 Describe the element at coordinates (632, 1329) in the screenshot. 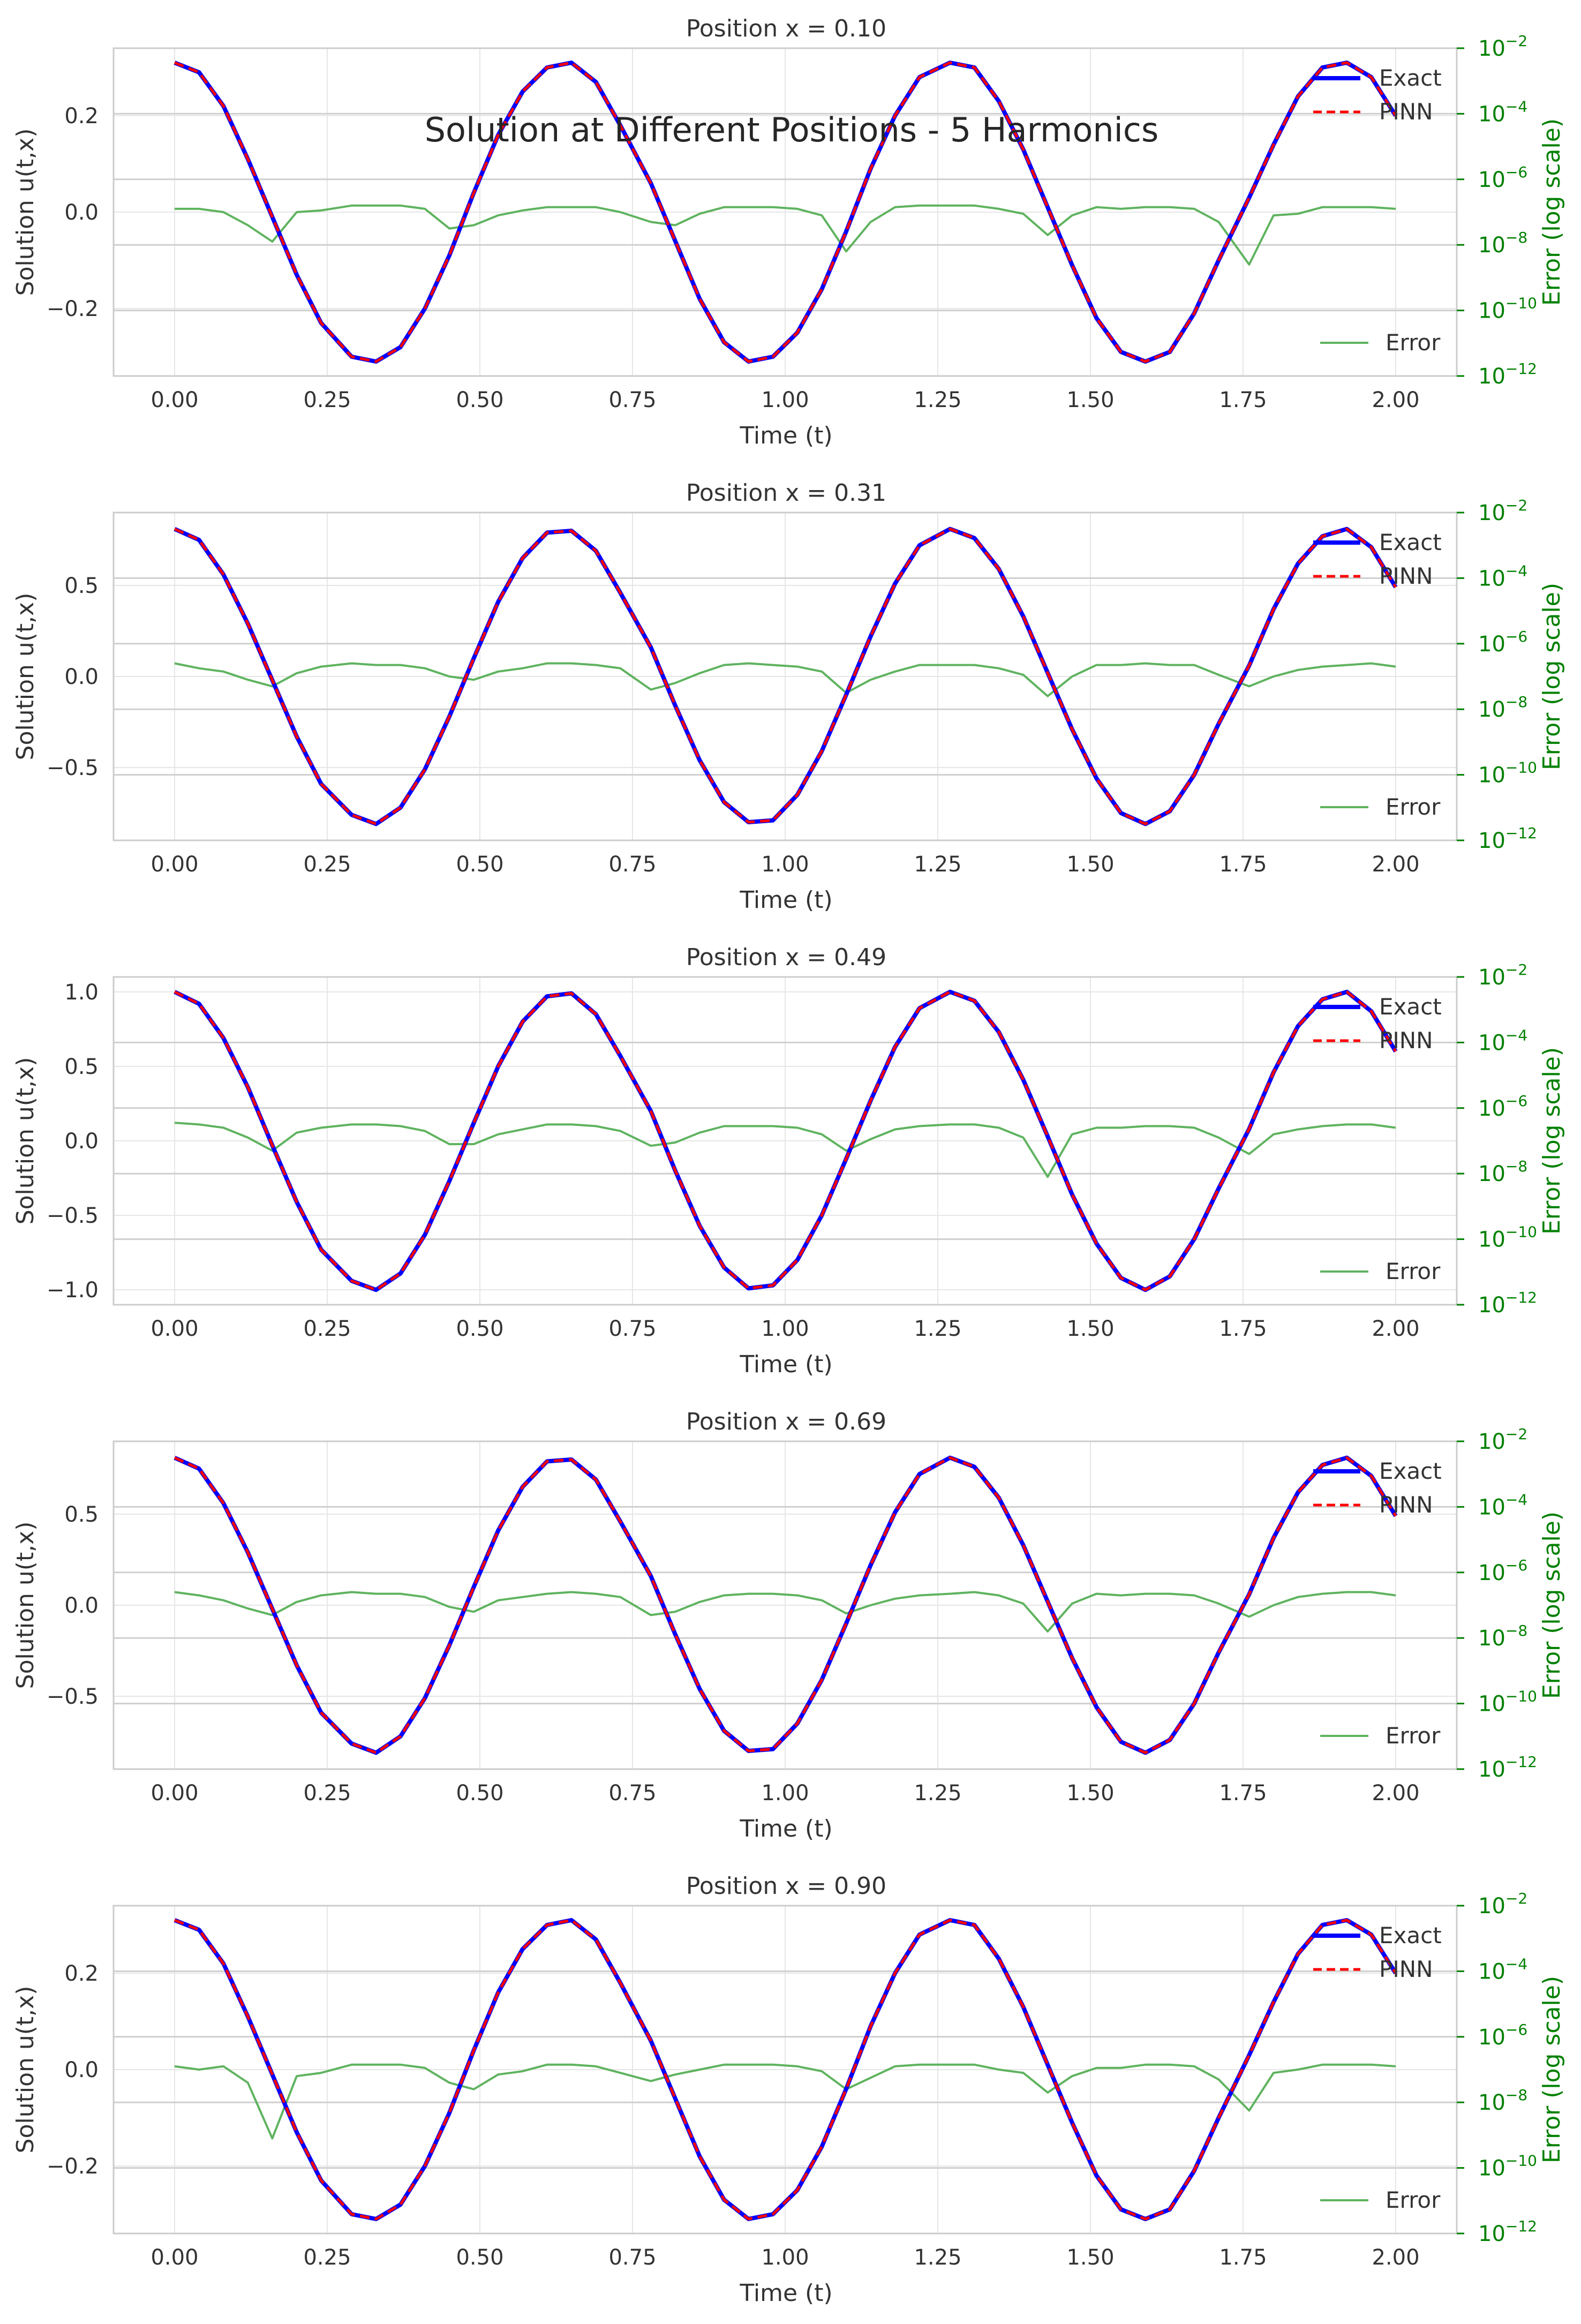

I see `x-tick-label: 0.75` at that location.